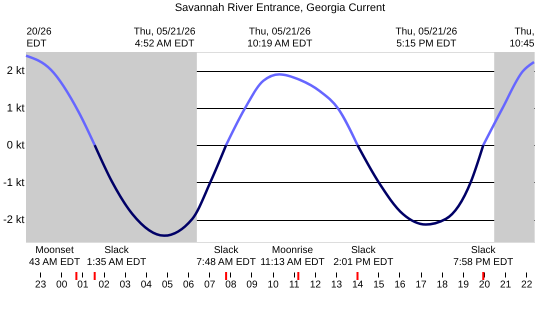 This screenshot has height=312, width=550. I want to click on x-tick-label: 05, so click(168, 285).